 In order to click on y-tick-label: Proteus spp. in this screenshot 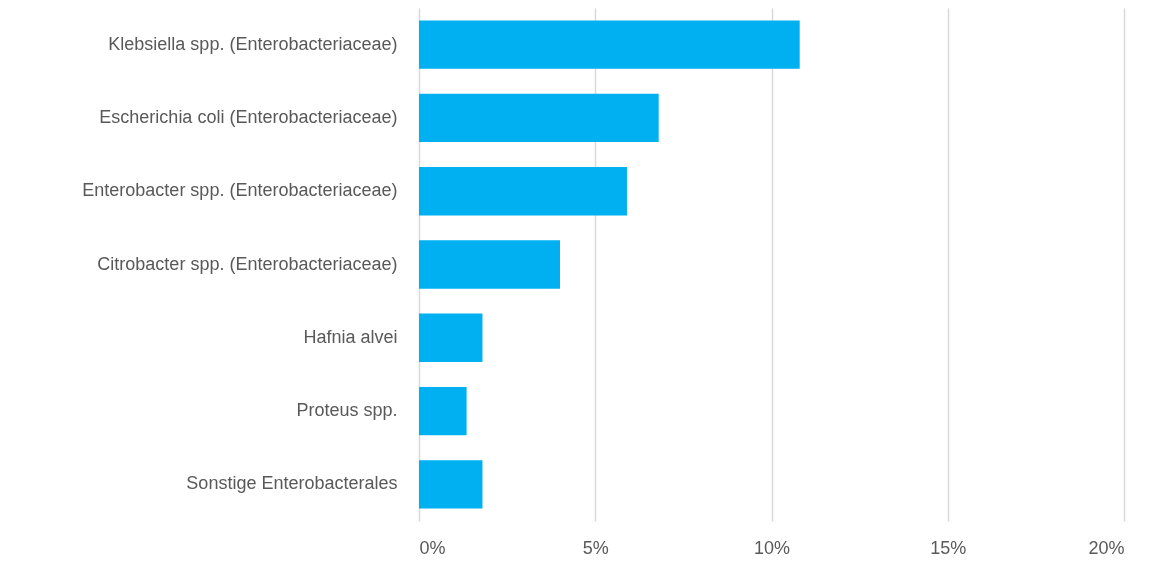, I will do `click(347, 410)`.